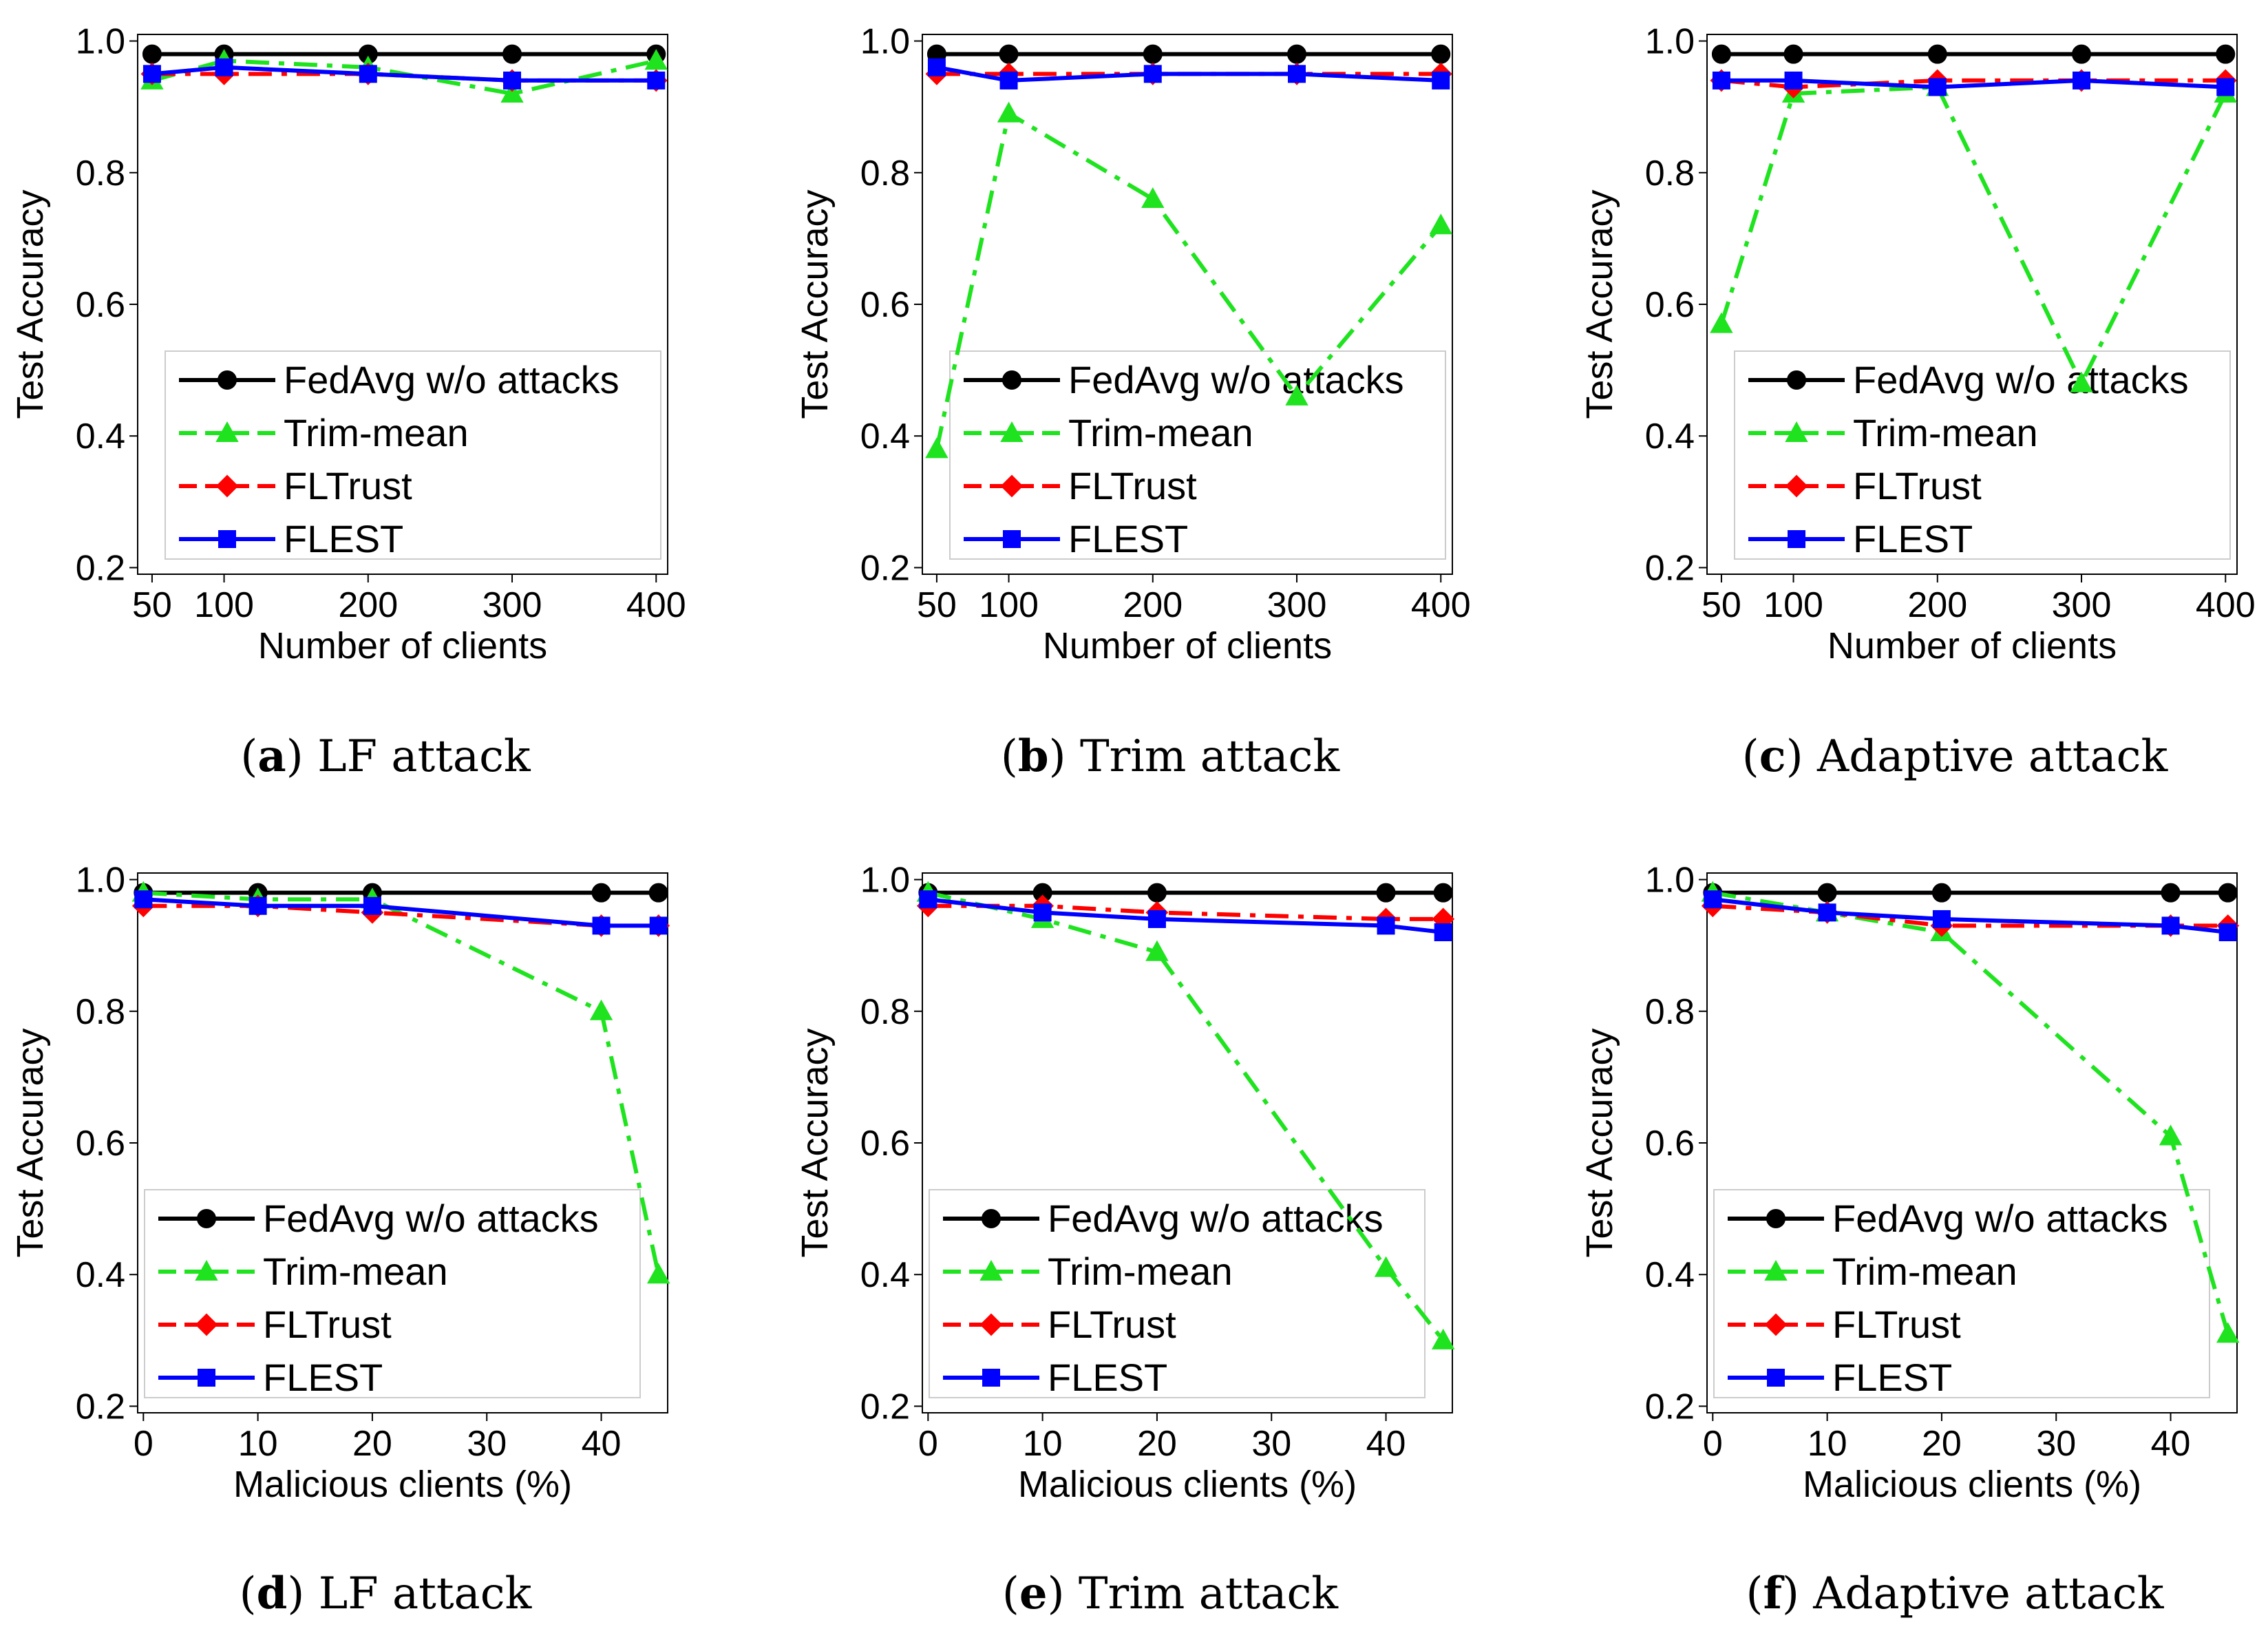 The height and width of the screenshot is (1640, 2268). What do you see at coordinates (1157, 1444) in the screenshot?
I see `x-tick-label: 20` at bounding box center [1157, 1444].